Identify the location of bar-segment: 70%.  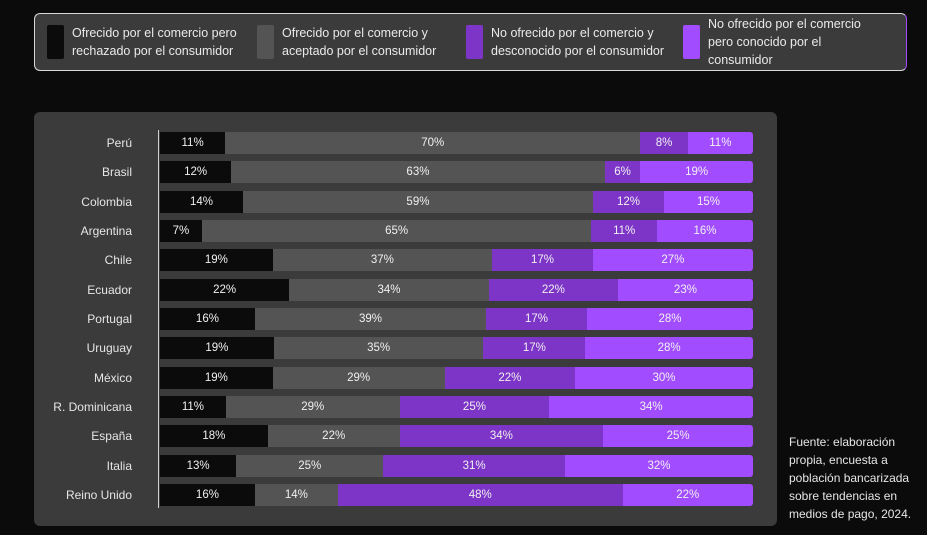
(433, 143).